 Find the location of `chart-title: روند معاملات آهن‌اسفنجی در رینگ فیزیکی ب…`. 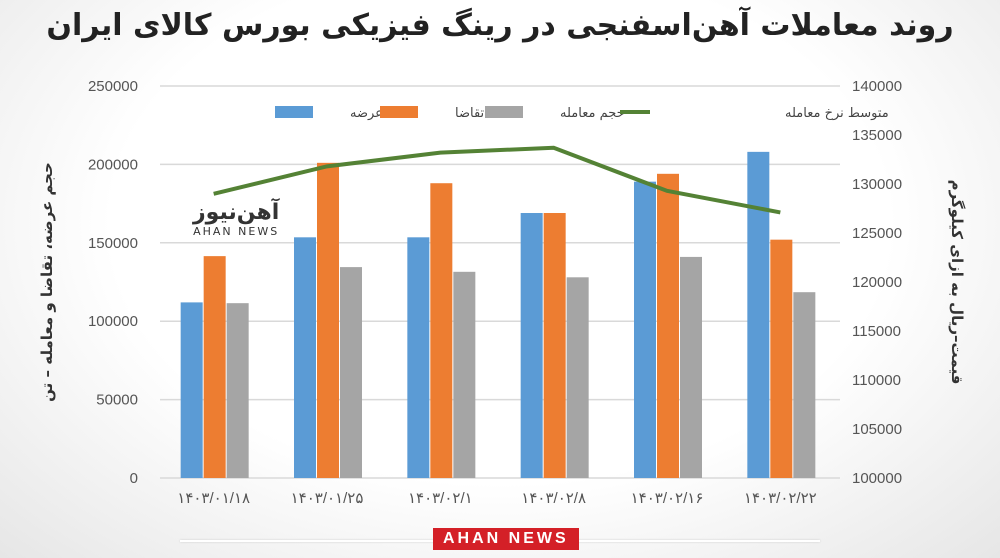

chart-title: روند معاملات آهن‌اسفنجی در رینگ فیزیکی ب… is located at coordinates (500, 25).